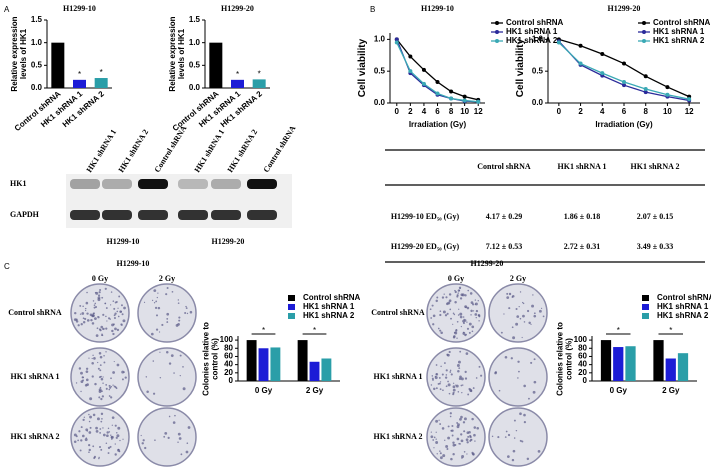 The height and width of the screenshot is (468, 711). Describe the element at coordinates (645, 298) in the screenshot. I see `legend-swatch` at that location.